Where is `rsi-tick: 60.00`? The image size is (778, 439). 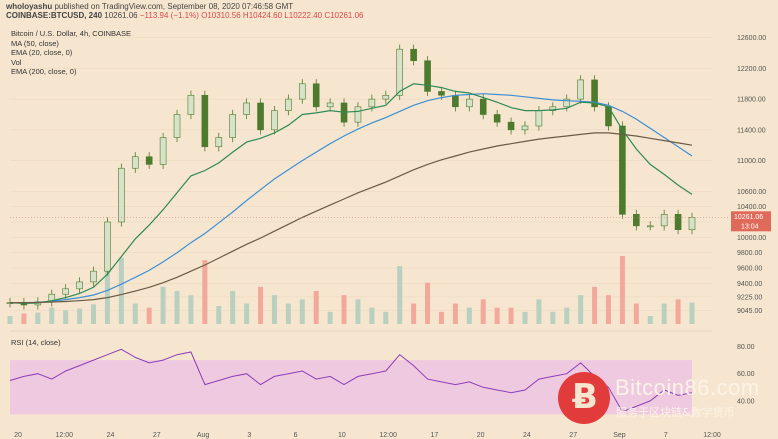
rsi-tick: 60.00 is located at coordinates (746, 374).